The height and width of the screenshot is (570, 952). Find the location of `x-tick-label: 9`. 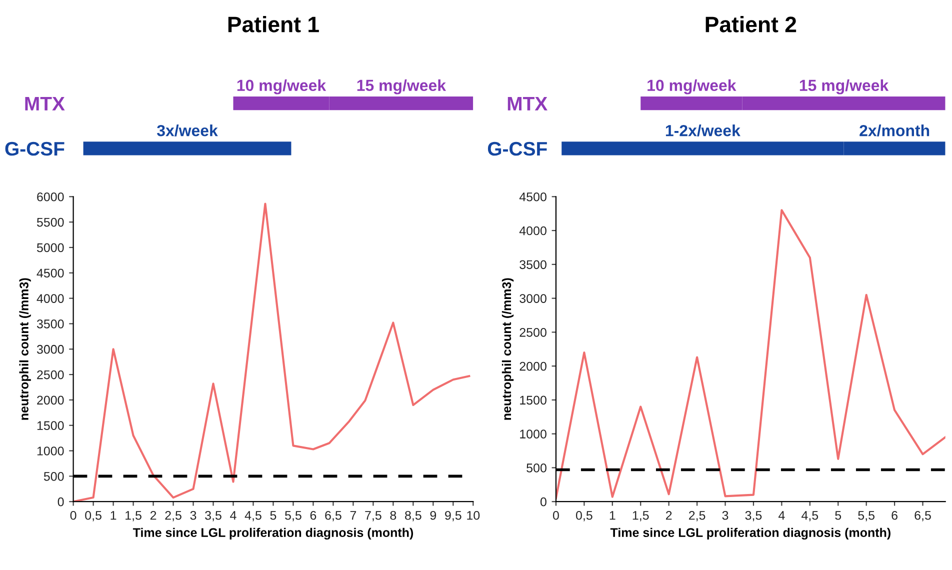

x-tick-label: 9 is located at coordinates (433, 515).